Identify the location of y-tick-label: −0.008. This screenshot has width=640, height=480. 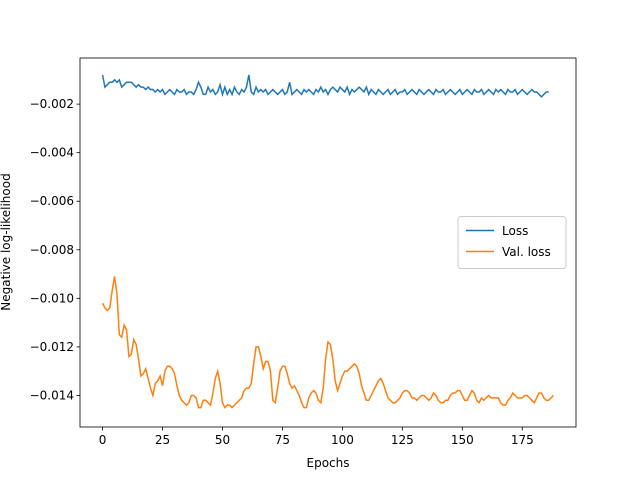
(52, 250).